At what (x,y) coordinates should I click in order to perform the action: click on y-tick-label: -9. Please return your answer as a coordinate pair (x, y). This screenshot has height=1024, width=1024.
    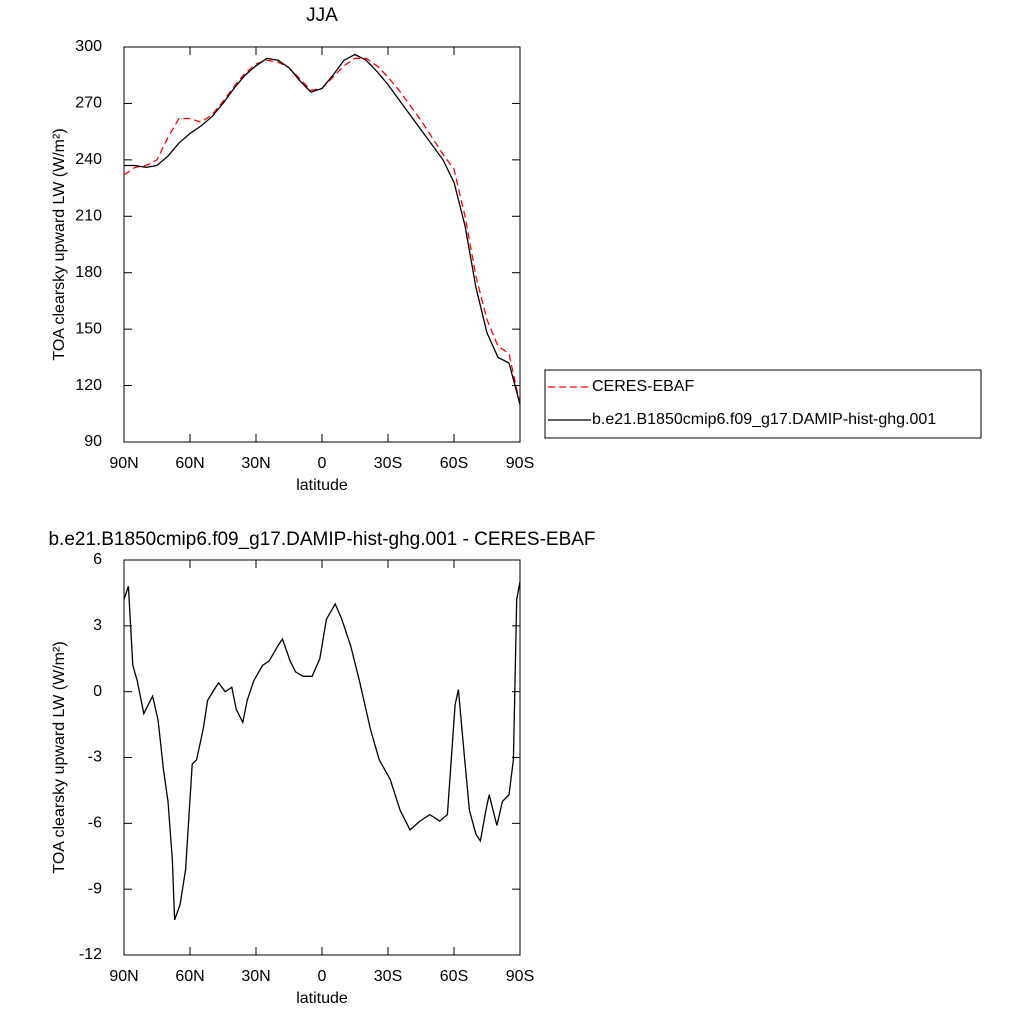
    Looking at the image, I should click on (95, 888).